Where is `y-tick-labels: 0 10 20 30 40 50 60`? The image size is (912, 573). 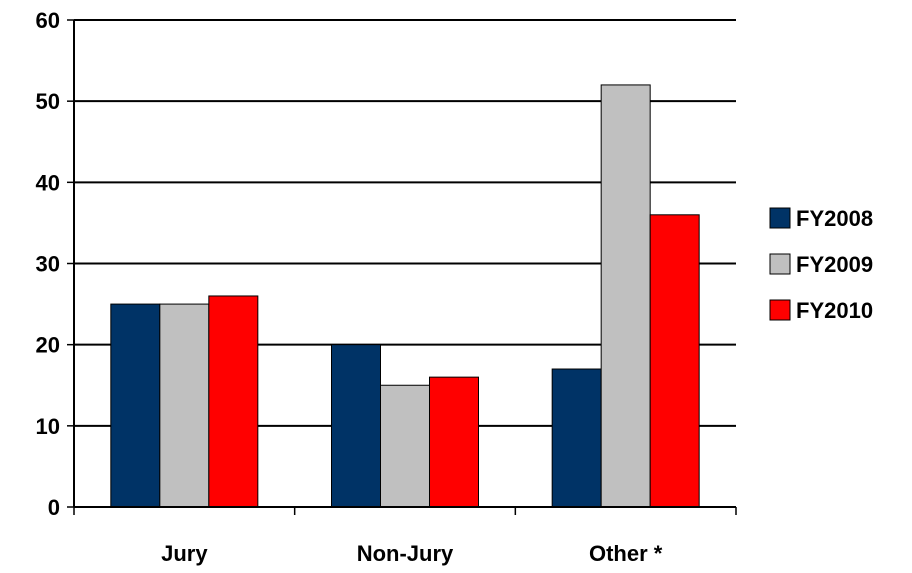 y-tick-labels: 0 10 20 30 40 50 60 is located at coordinates (48, 264).